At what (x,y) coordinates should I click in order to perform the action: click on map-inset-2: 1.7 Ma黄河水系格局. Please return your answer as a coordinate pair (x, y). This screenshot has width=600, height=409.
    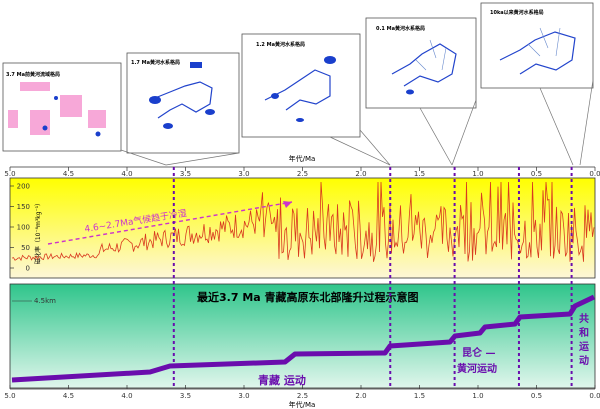
    Looking at the image, I should click on (183, 103).